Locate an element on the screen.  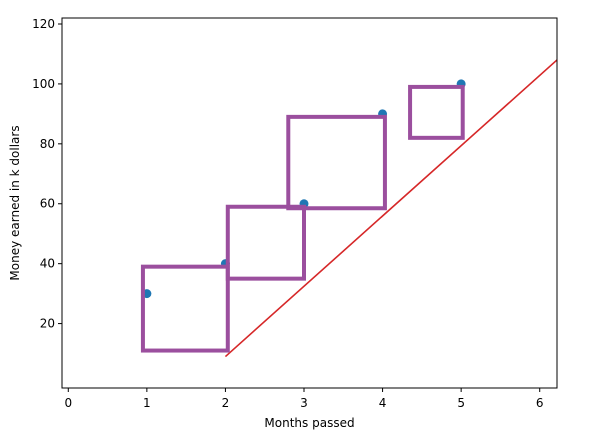
y-axis-label: Money earned in k dollars is located at coordinates (15, 202).